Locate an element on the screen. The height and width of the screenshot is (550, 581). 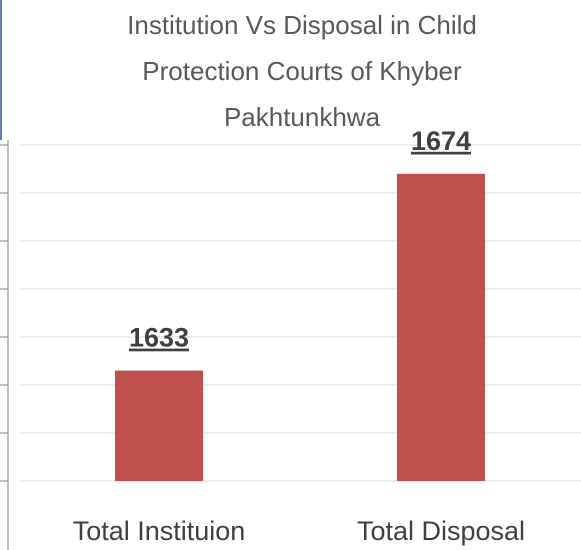
value-label: 1674 is located at coordinates (441, 141).